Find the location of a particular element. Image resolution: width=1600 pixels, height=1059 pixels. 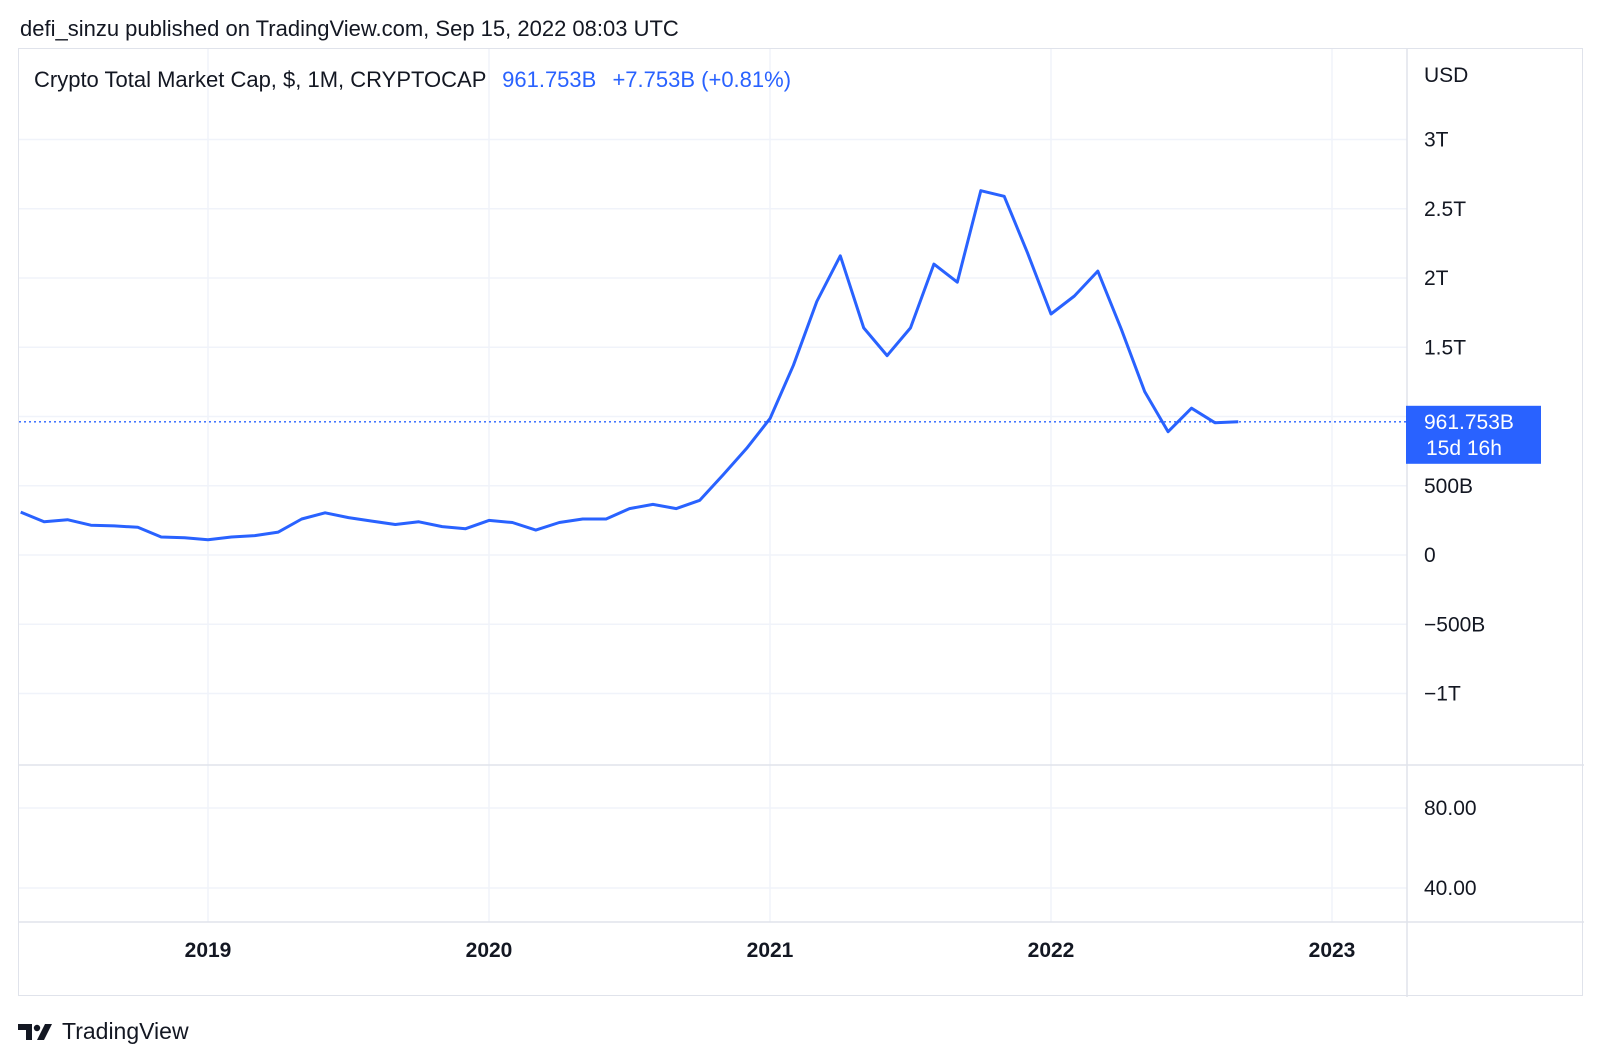

footer: TradingView is located at coordinates (103, 1031).